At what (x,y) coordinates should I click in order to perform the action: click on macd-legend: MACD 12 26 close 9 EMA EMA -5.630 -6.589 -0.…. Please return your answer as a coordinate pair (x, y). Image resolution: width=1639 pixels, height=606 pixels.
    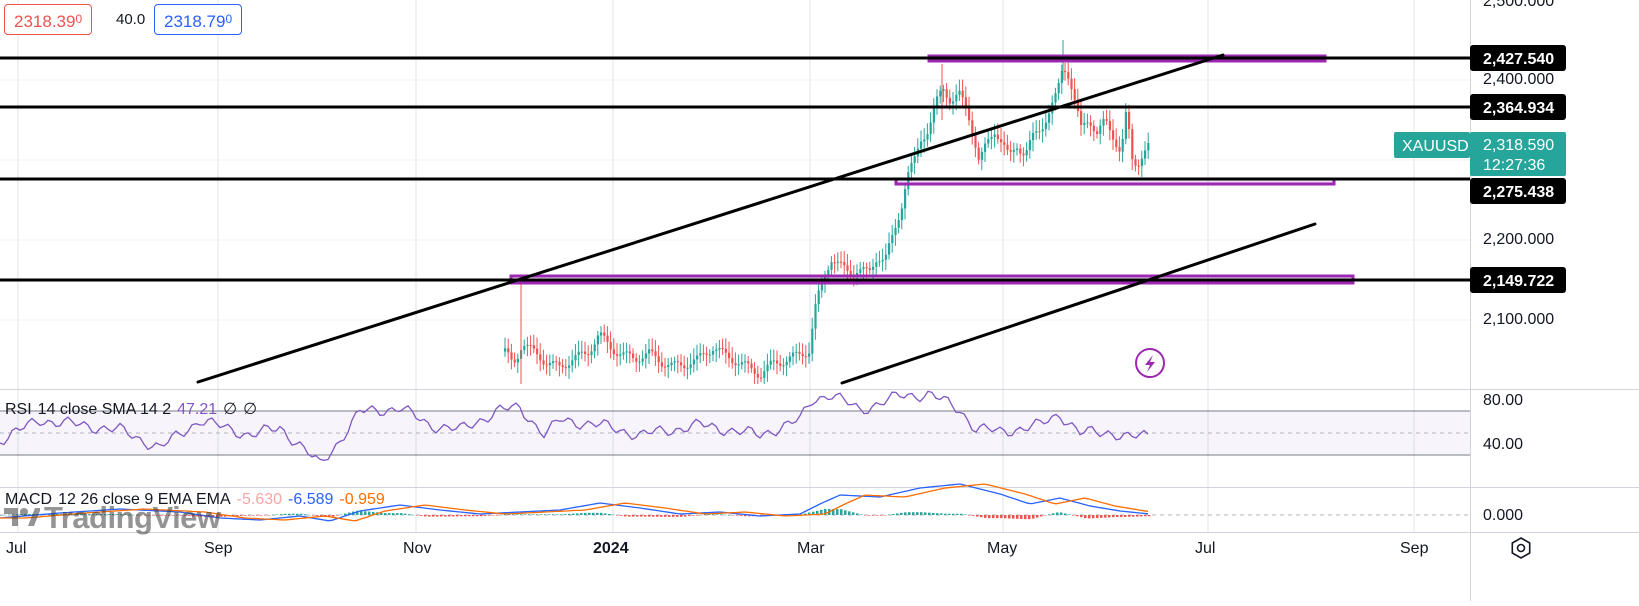
    Looking at the image, I should click on (198, 500).